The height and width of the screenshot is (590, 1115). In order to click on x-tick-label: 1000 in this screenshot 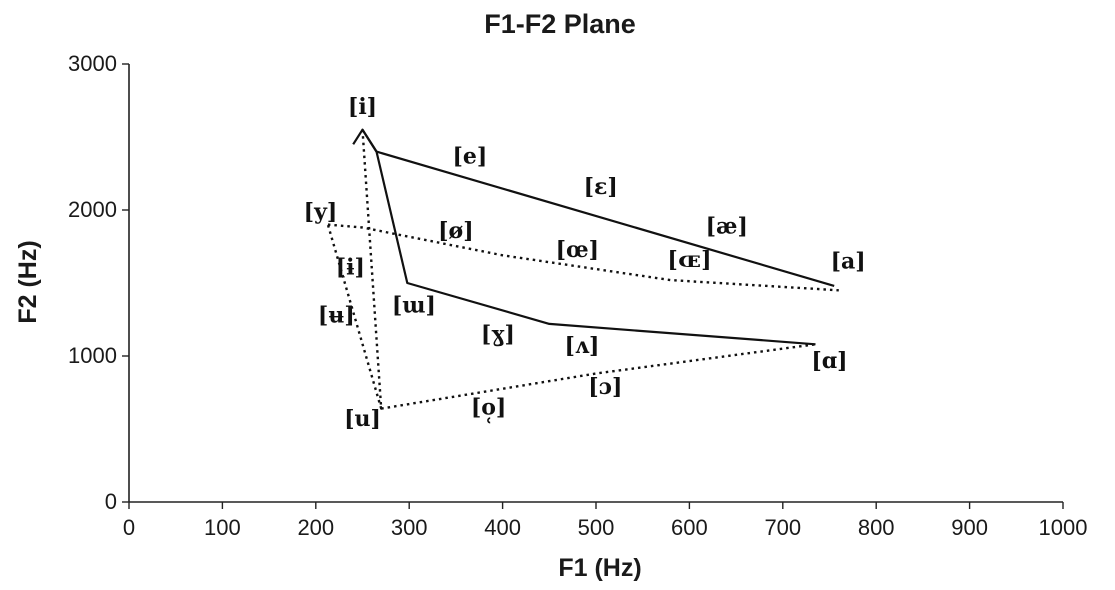, I will do `click(1063, 527)`.